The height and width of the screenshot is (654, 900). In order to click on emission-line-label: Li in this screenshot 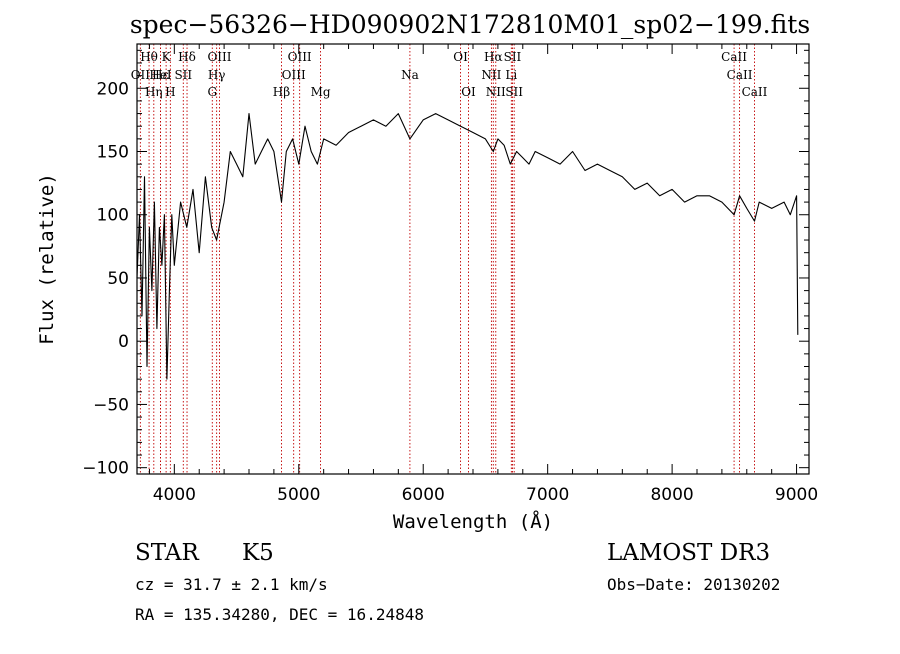, I will do `click(511, 75)`.